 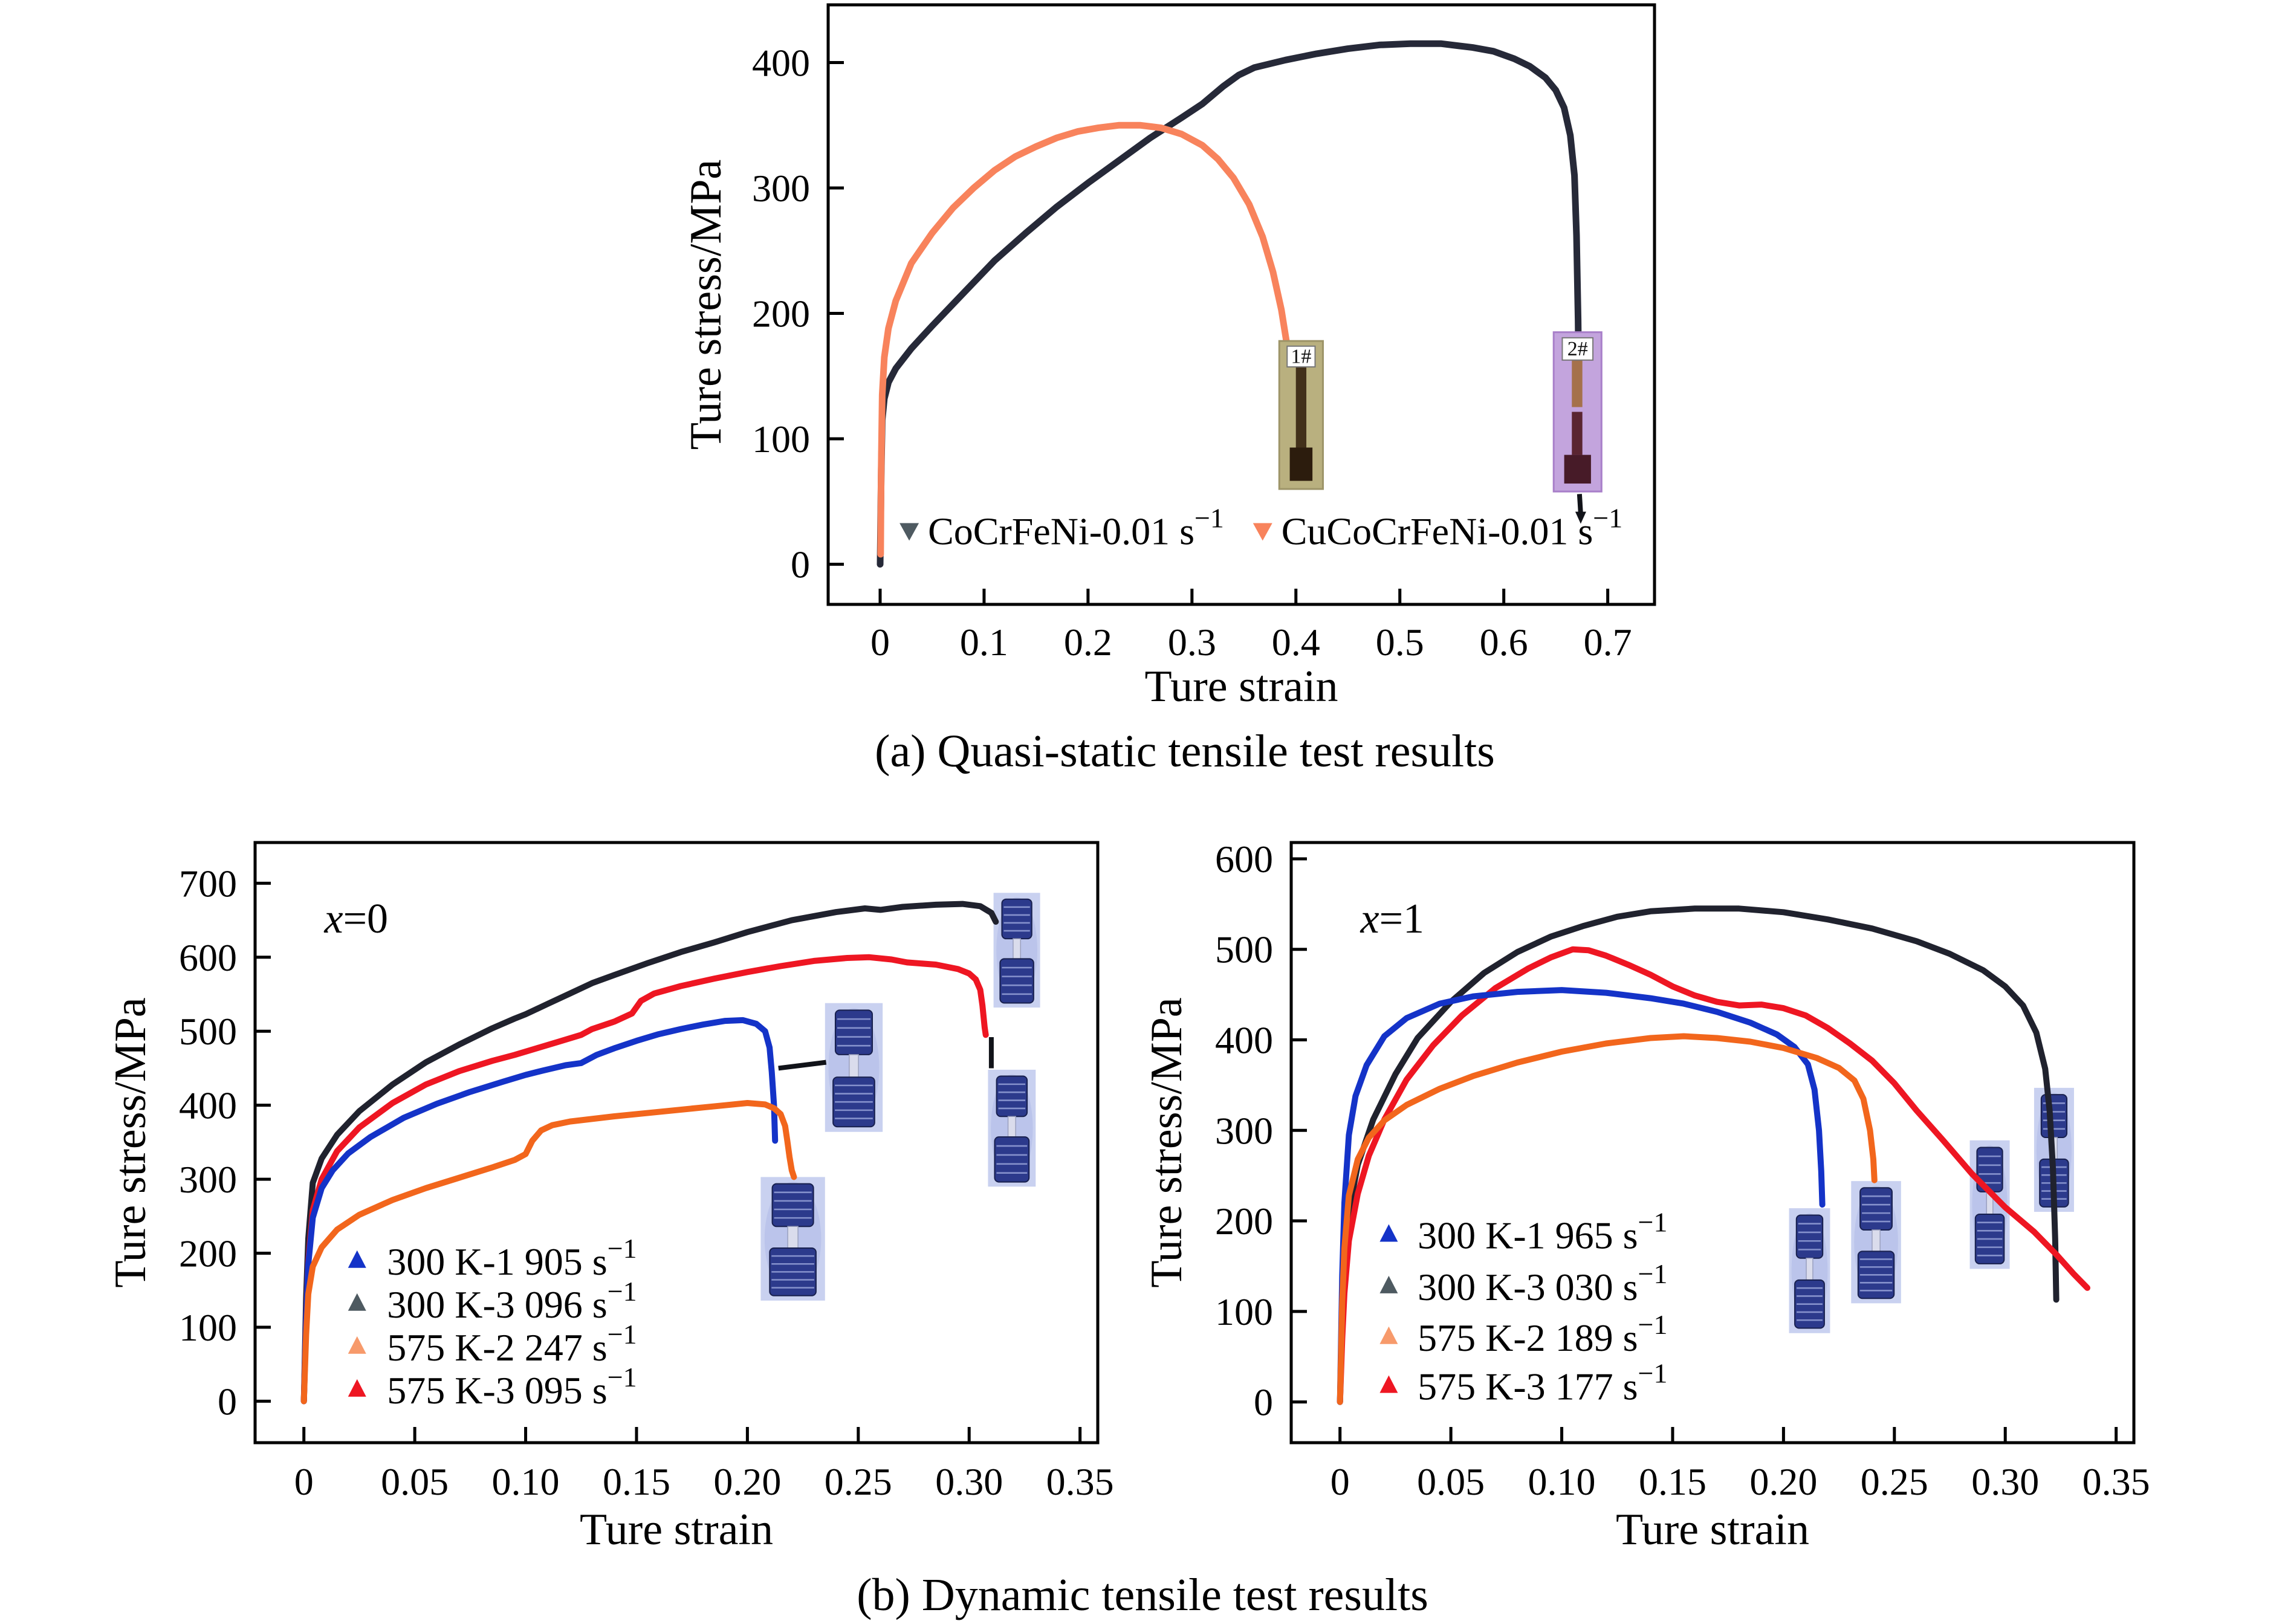 I want to click on specimen-inset: 1#, so click(x=1301, y=415).